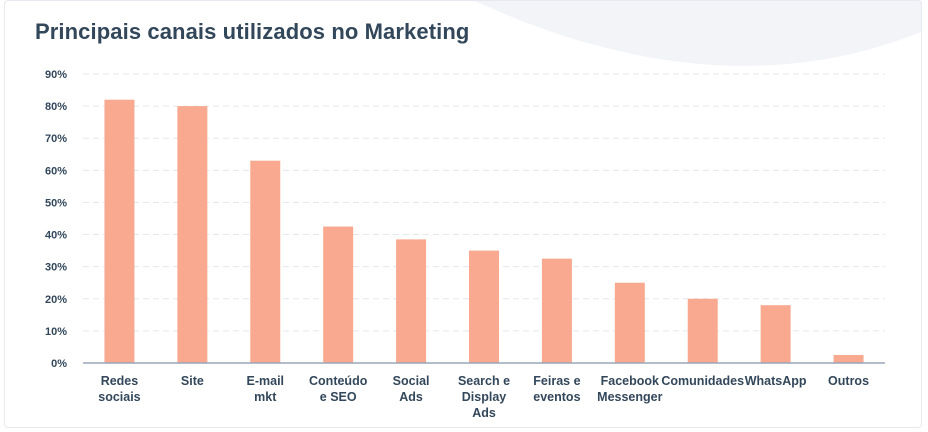 The width and height of the screenshot is (928, 432). I want to click on x-category-label: Redes sociais, so click(119, 389).